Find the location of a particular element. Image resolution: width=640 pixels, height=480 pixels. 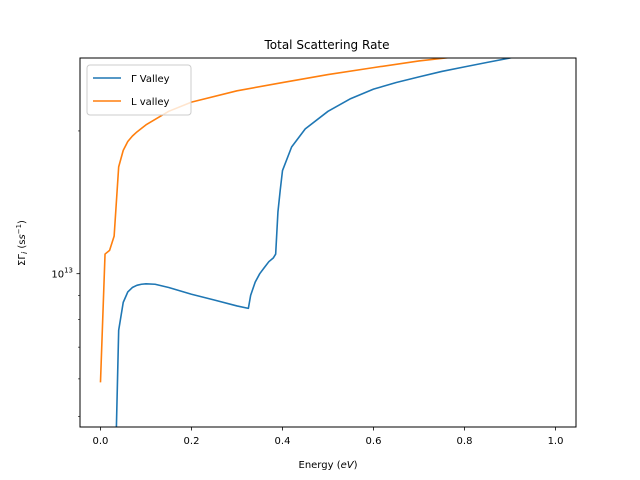

legend: Γ Valley L valley is located at coordinates (139, 90).